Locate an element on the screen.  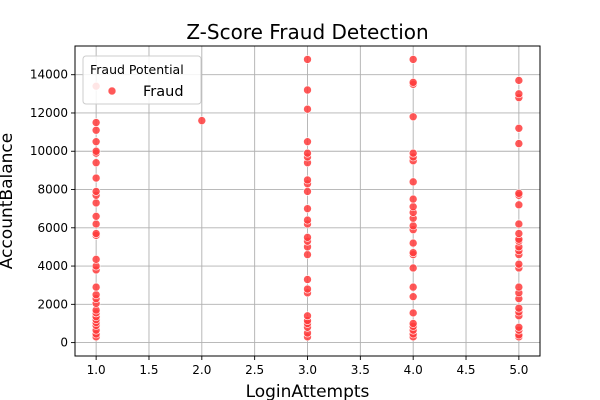
legend-title: Fraud Potential is located at coordinates (137, 69).